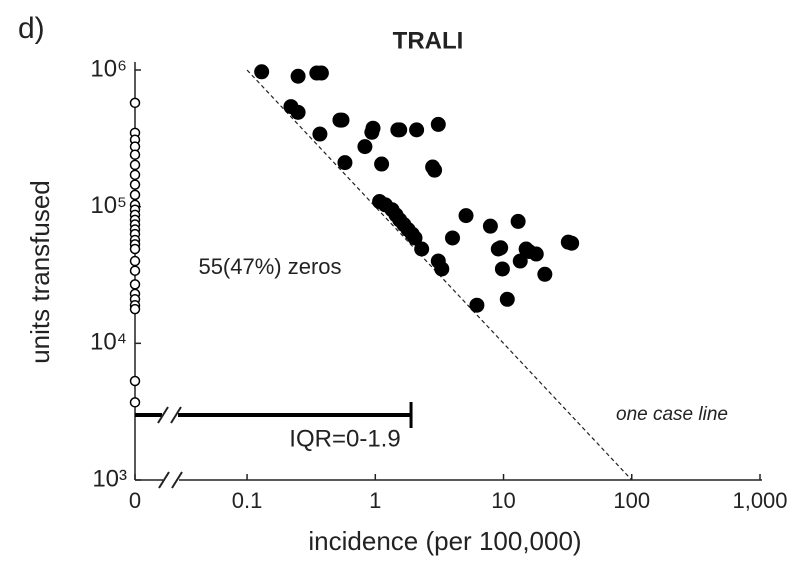 Image resolution: width=801 pixels, height=561 pixels. I want to click on x-tick-label: 10, so click(503, 500).